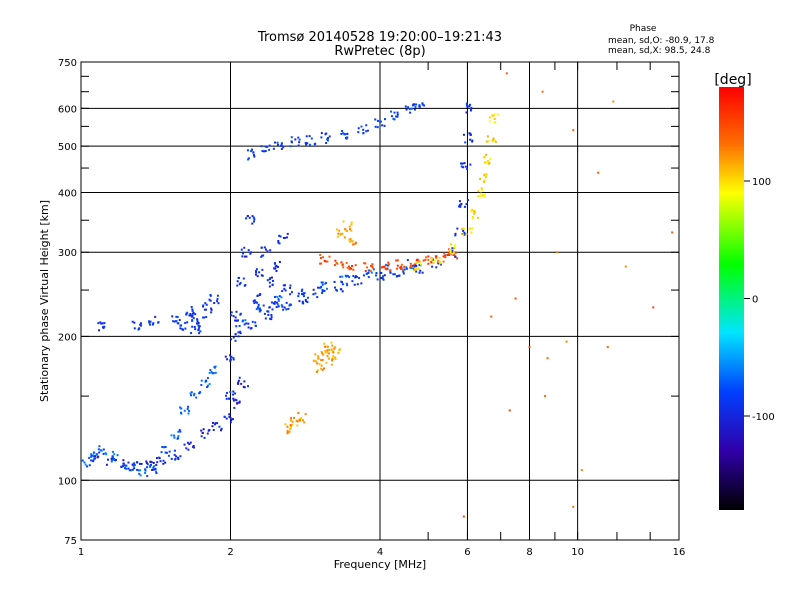 Image resolution: width=800 pixels, height=600 pixels. Describe the element at coordinates (761, 182) in the screenshot. I see `colorbar-tick-label: 100` at that location.